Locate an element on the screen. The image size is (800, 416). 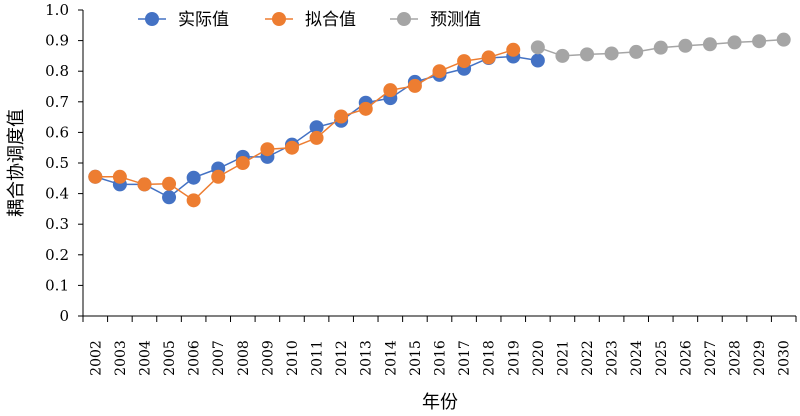
legend-item-2: 拟合值 is located at coordinates (310, 20).